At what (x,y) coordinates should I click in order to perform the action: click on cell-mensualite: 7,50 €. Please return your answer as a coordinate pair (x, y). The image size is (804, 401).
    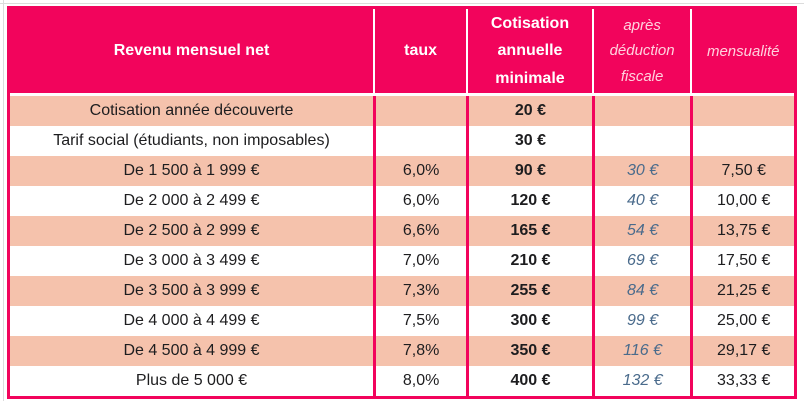
    Looking at the image, I should click on (741, 171).